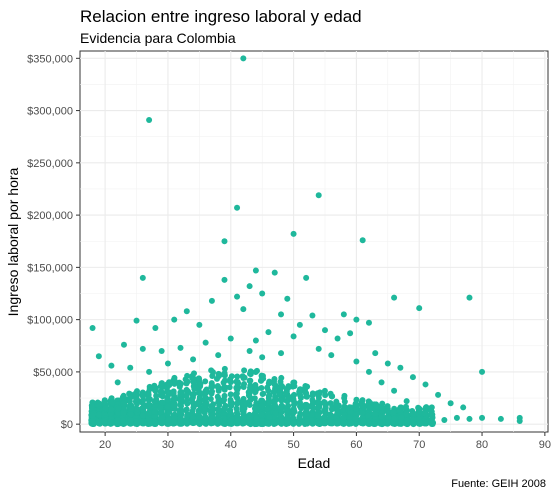  Describe the element at coordinates (498, 484) in the screenshot. I see `chart-caption: Fuente: GEIH 2008` at that location.